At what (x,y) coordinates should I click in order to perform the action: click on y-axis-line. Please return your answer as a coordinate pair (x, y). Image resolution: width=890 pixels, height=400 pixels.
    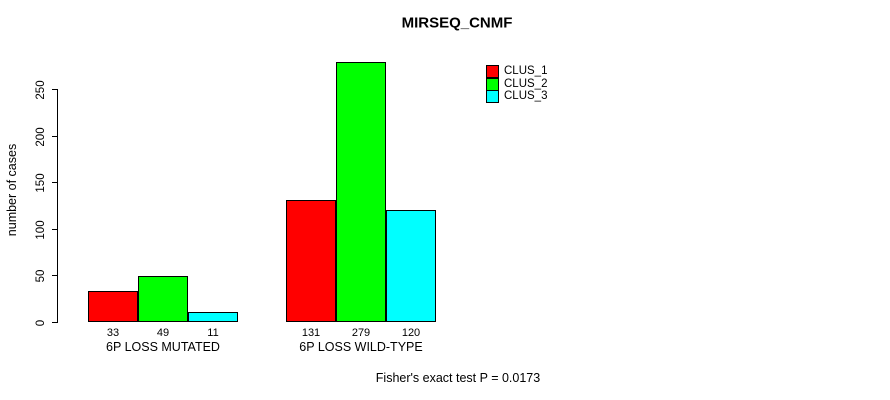
    Looking at the image, I should click on (57, 206).